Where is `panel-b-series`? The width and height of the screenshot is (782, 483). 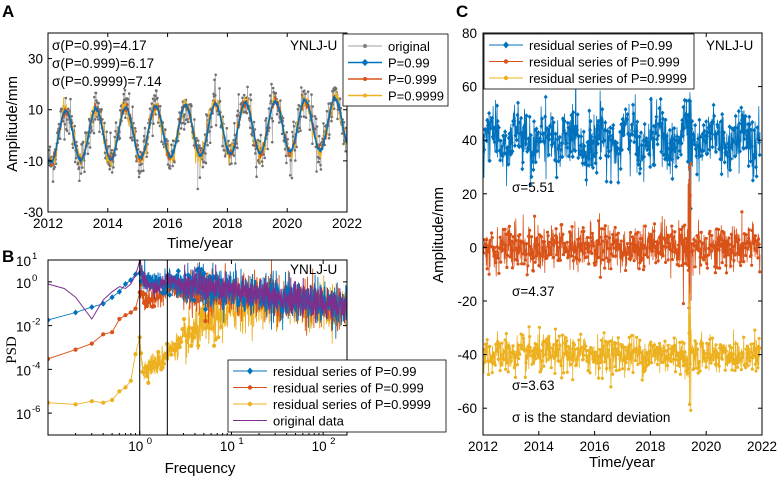
panel-b-series is located at coordinates (197, 347).